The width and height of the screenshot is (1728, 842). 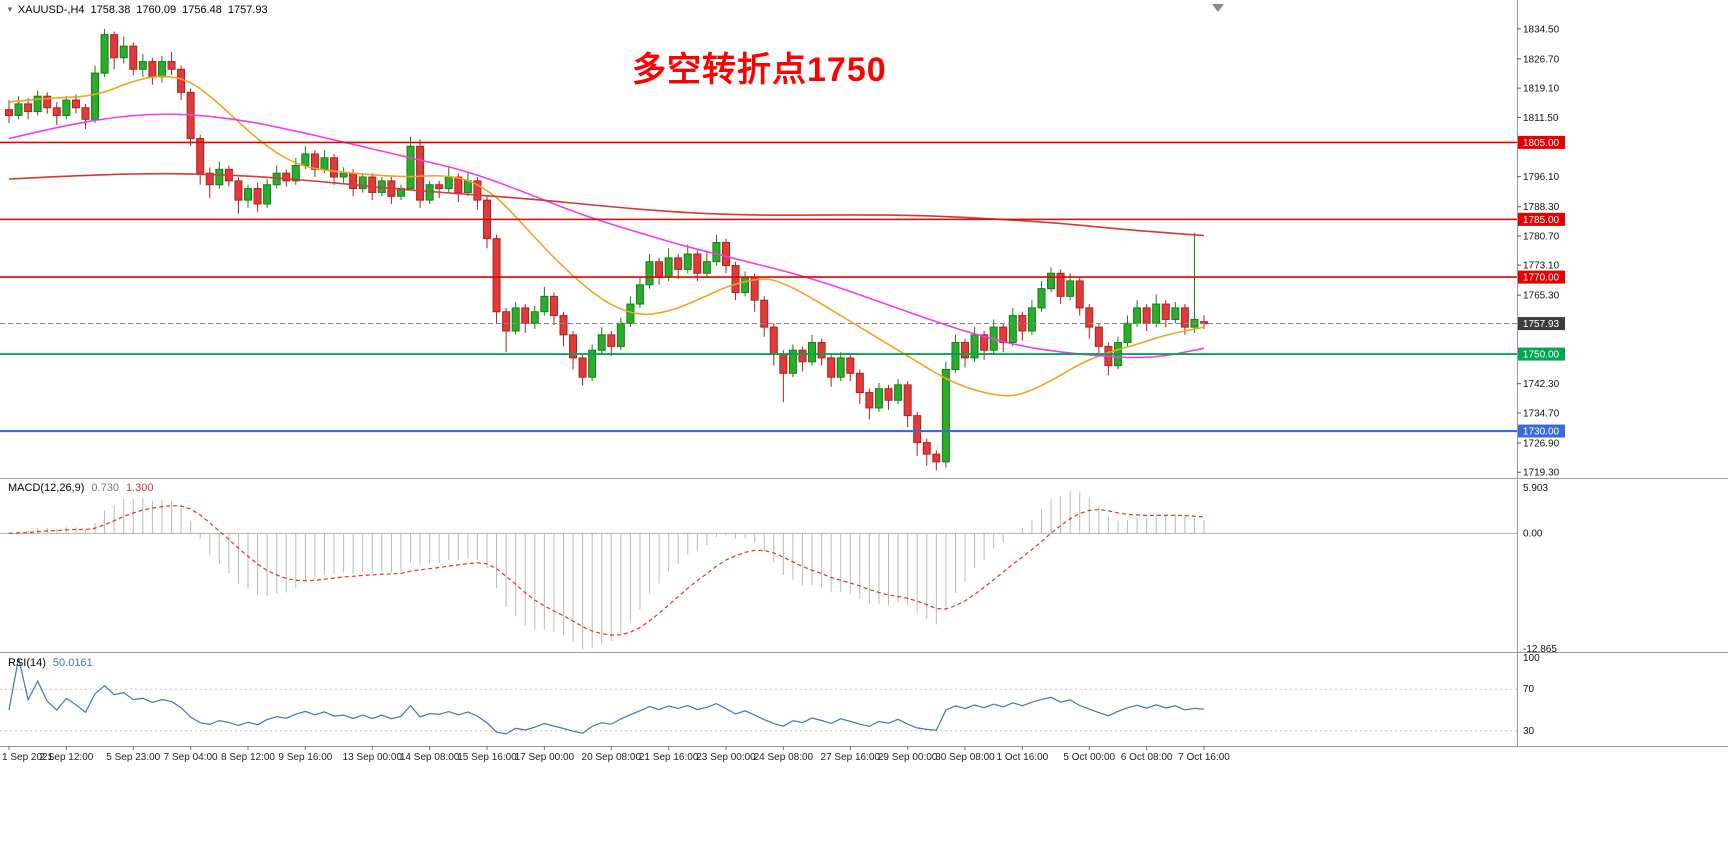 What do you see at coordinates (1541, 29) in the screenshot?
I see `price-tick-label: 1834.50` at bounding box center [1541, 29].